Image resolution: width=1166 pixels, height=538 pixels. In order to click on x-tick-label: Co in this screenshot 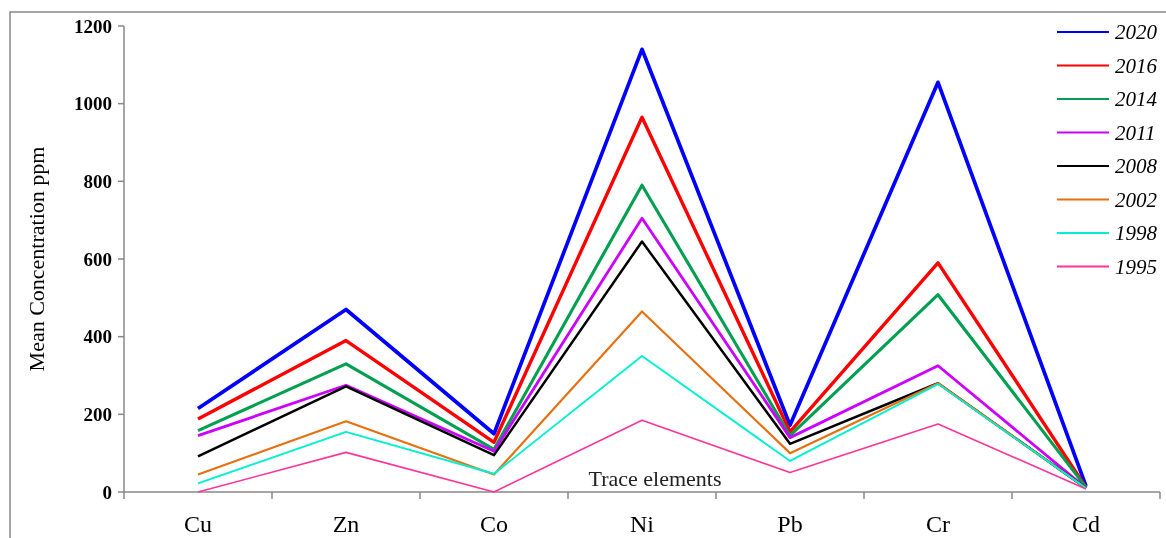, I will do `click(494, 524)`.